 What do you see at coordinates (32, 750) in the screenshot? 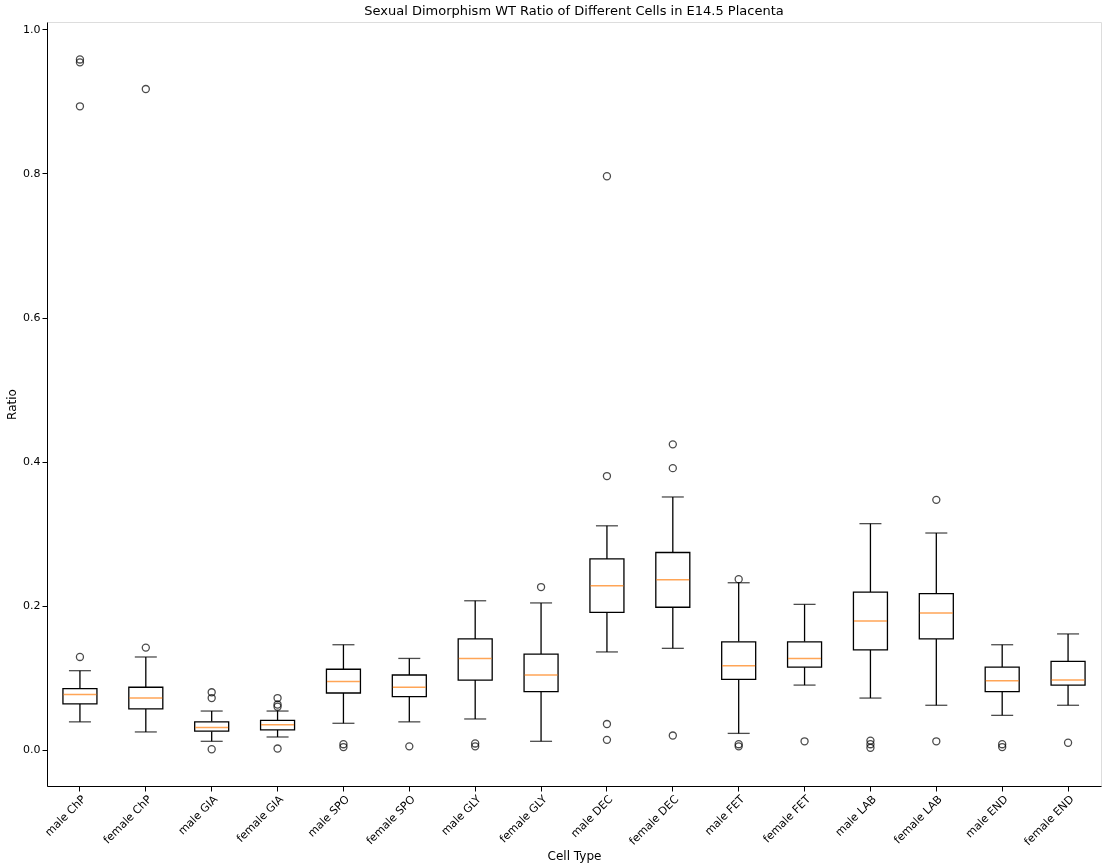
I see `y-tick-label: 0.0` at bounding box center [32, 750].